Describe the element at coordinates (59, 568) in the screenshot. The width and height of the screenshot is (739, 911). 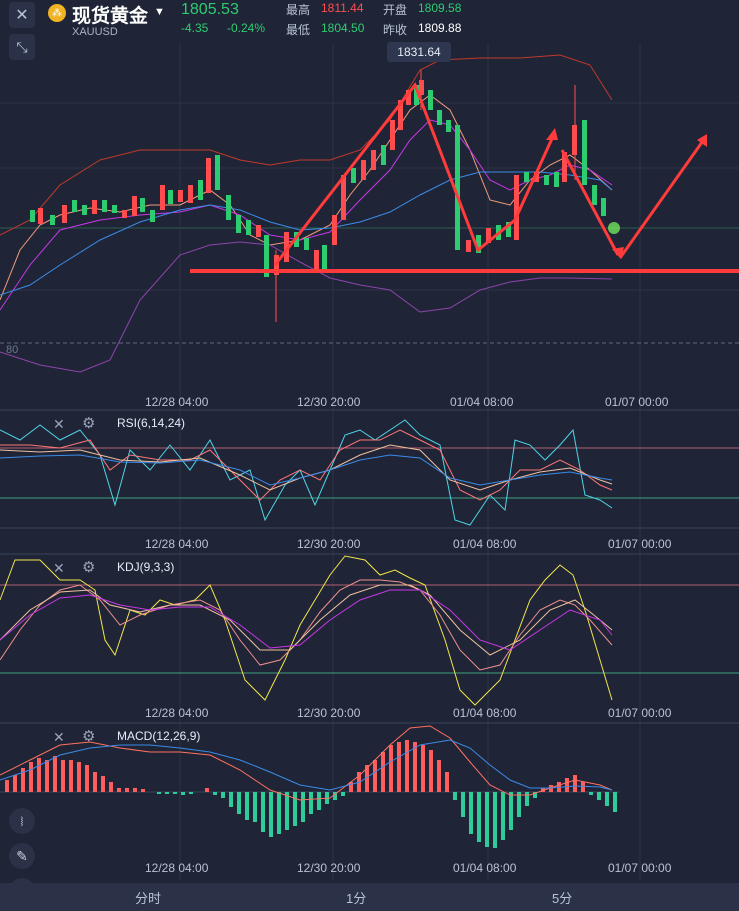
I see `kdj-close-icon: ✕` at that location.